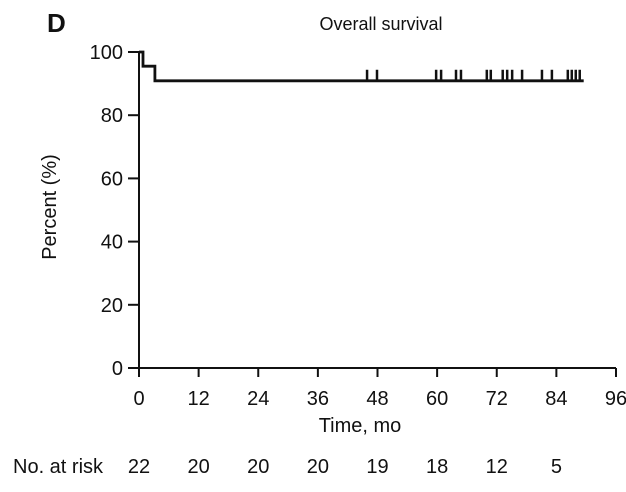  I want to click on at-risk-count: 22, so click(139, 467).